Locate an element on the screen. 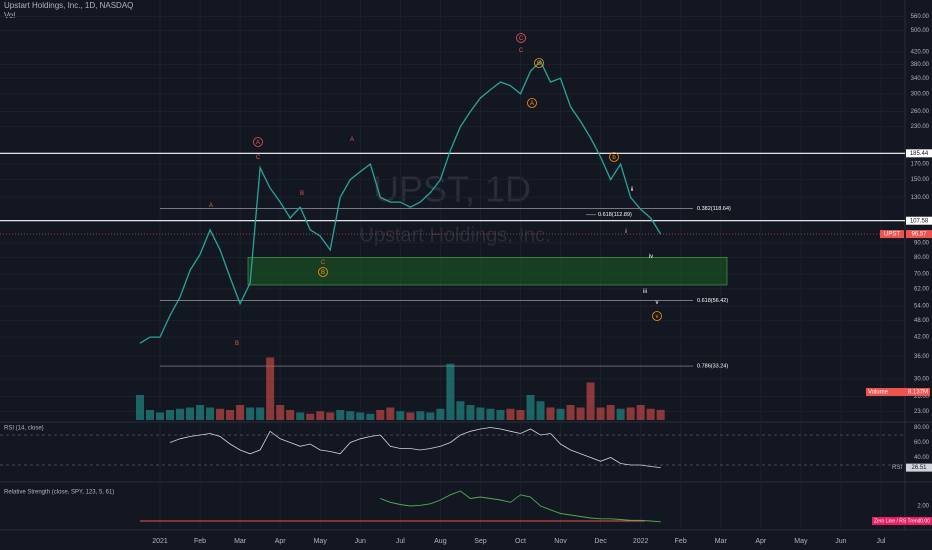 The width and height of the screenshot is (932, 550). x-tick-label: 2021 is located at coordinates (160, 541).